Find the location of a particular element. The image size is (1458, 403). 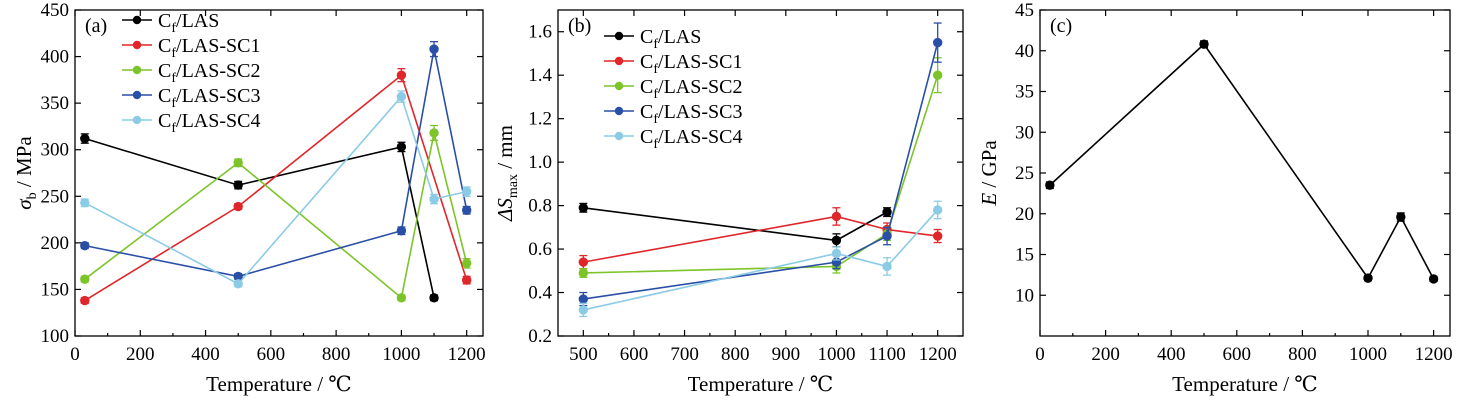

y-tick-label: 0.6 is located at coordinates (540, 249).